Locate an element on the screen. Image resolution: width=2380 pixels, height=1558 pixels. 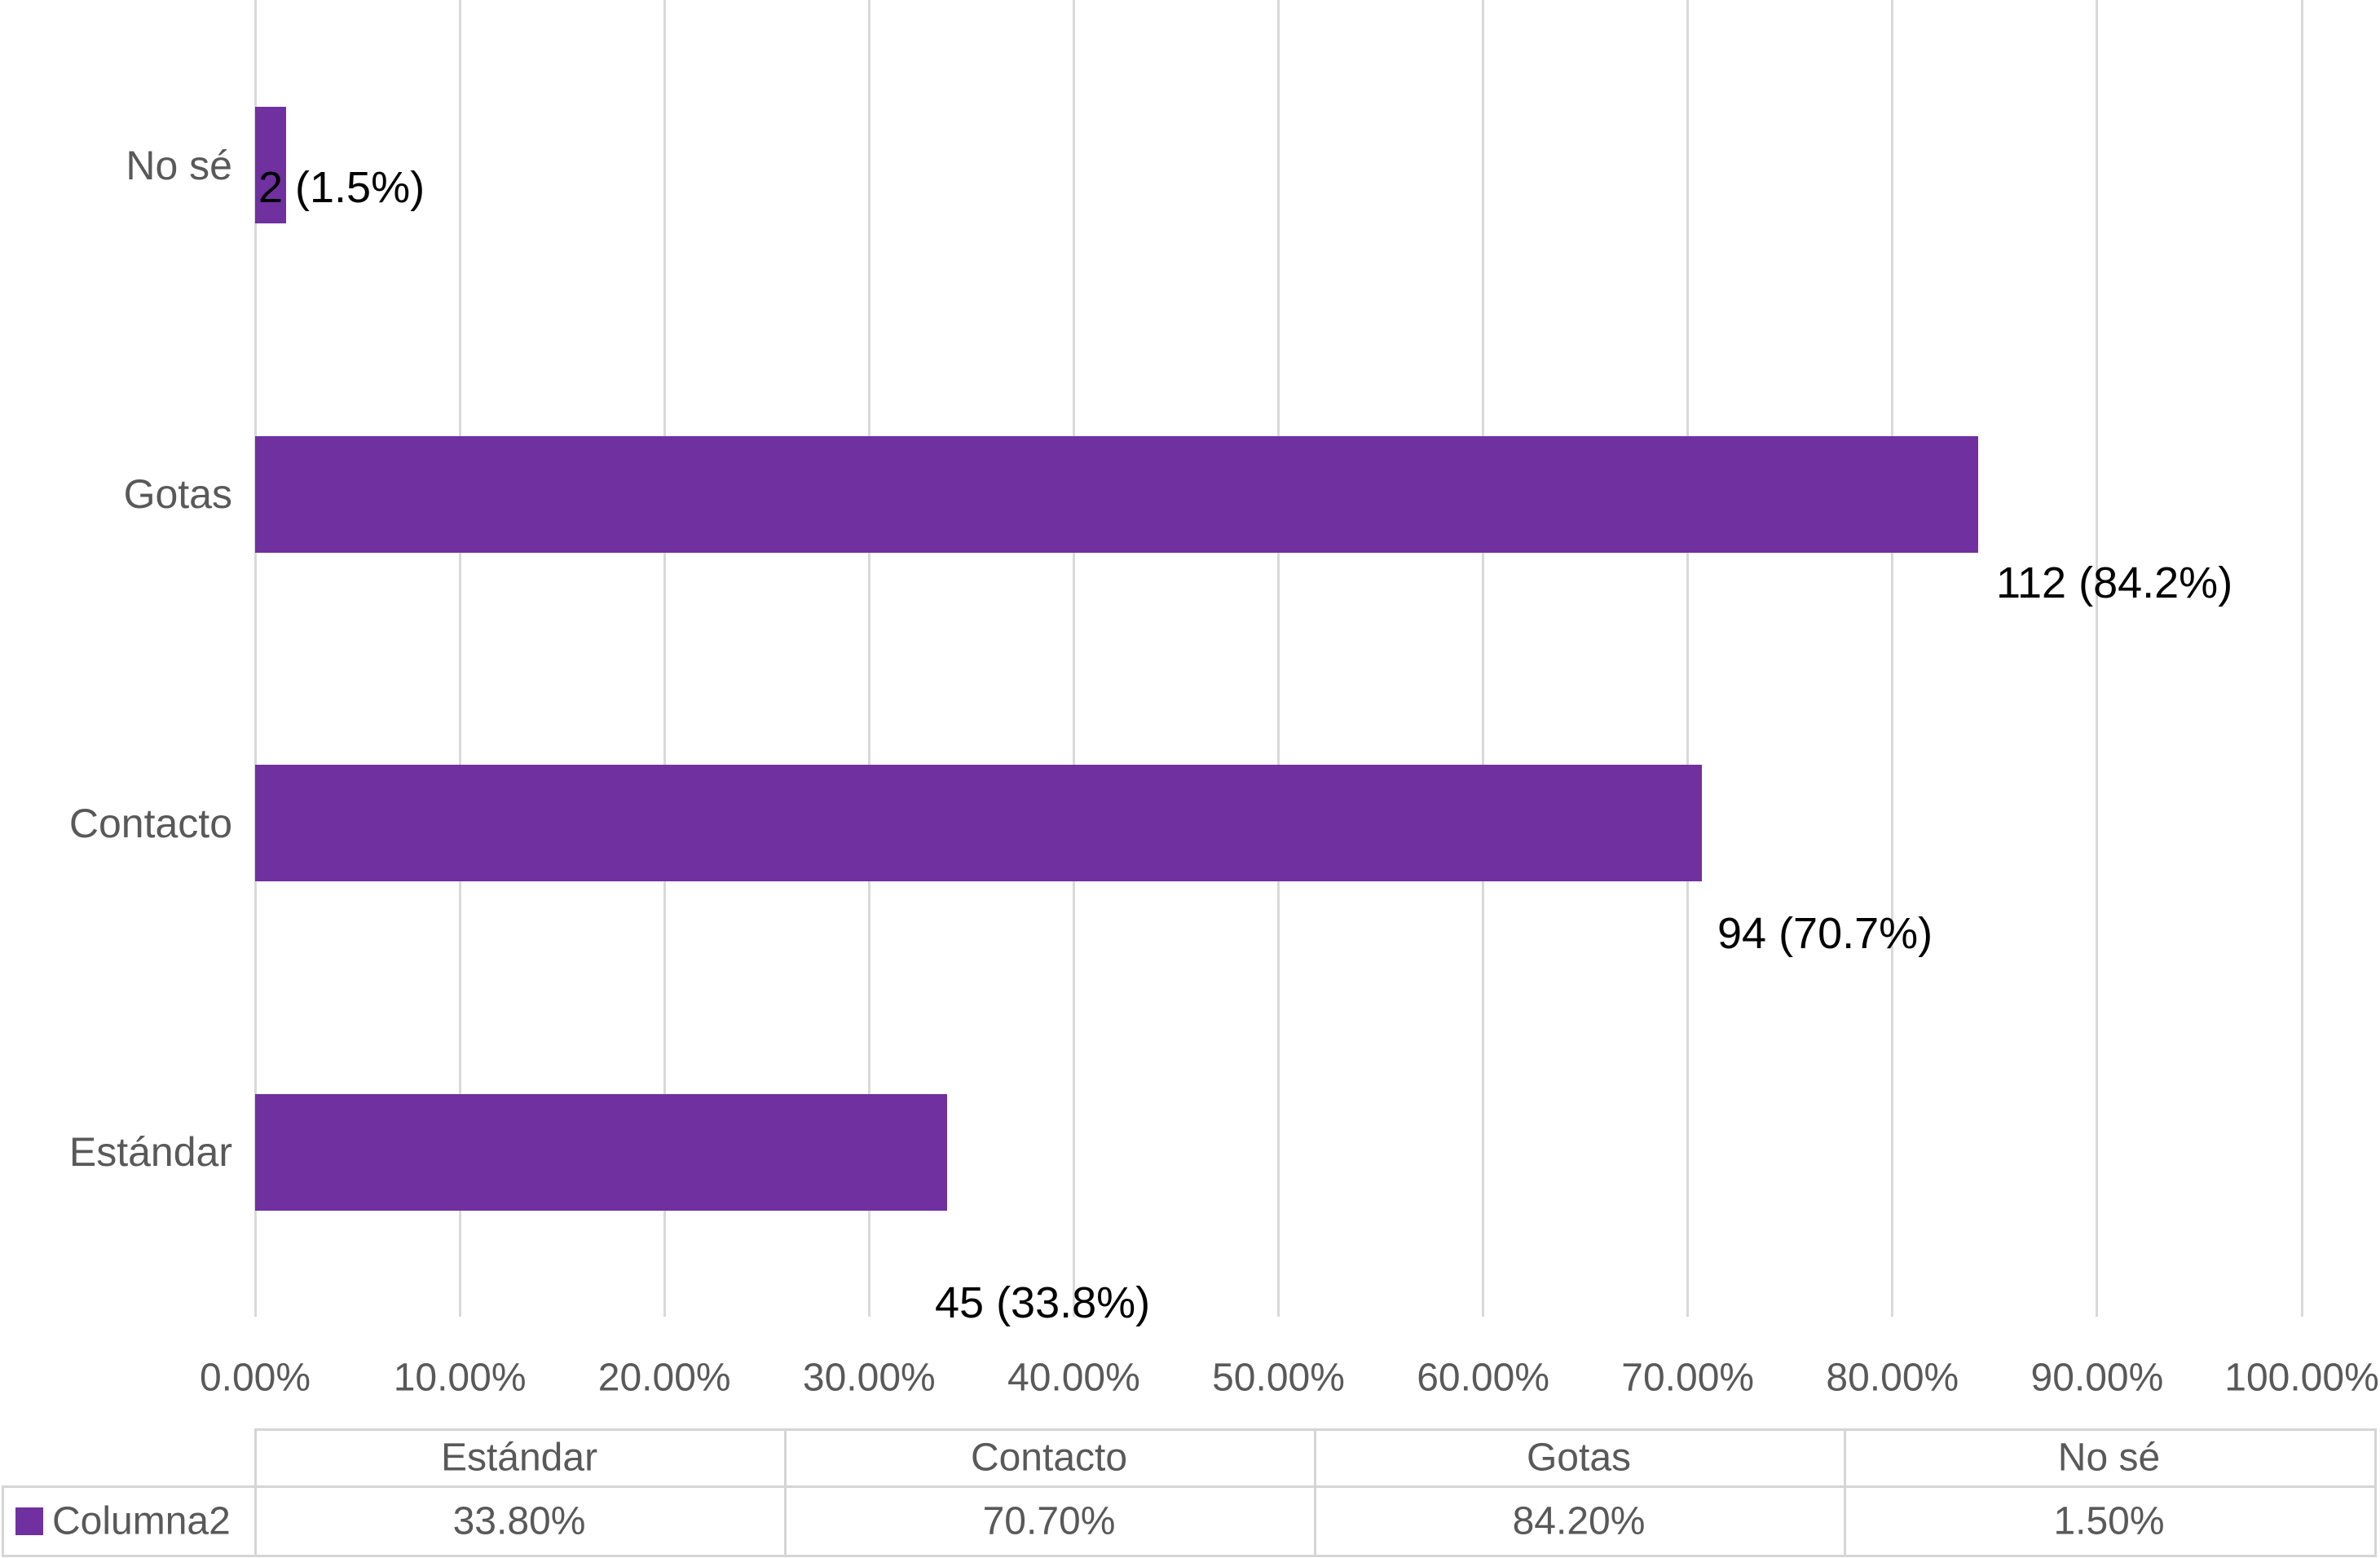
legend-color-swatch is located at coordinates (29, 1521).